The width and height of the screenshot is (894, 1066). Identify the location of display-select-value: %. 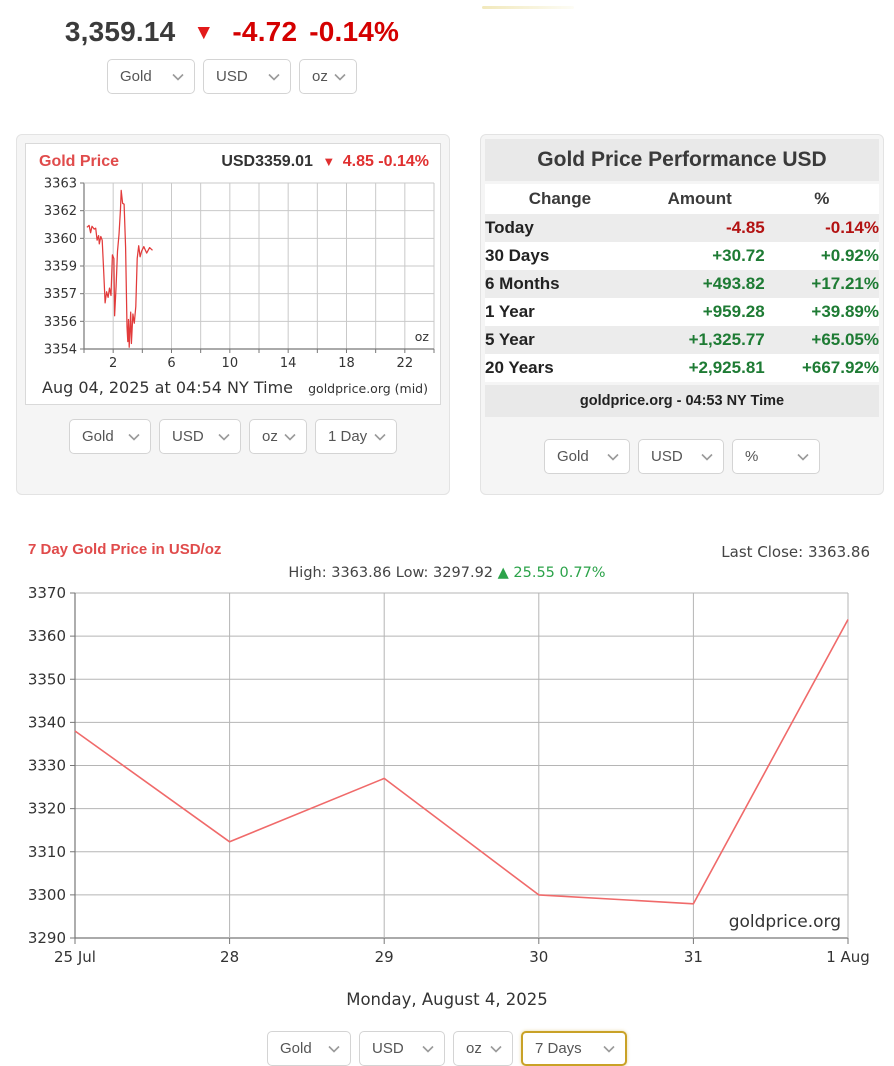
(752, 456).